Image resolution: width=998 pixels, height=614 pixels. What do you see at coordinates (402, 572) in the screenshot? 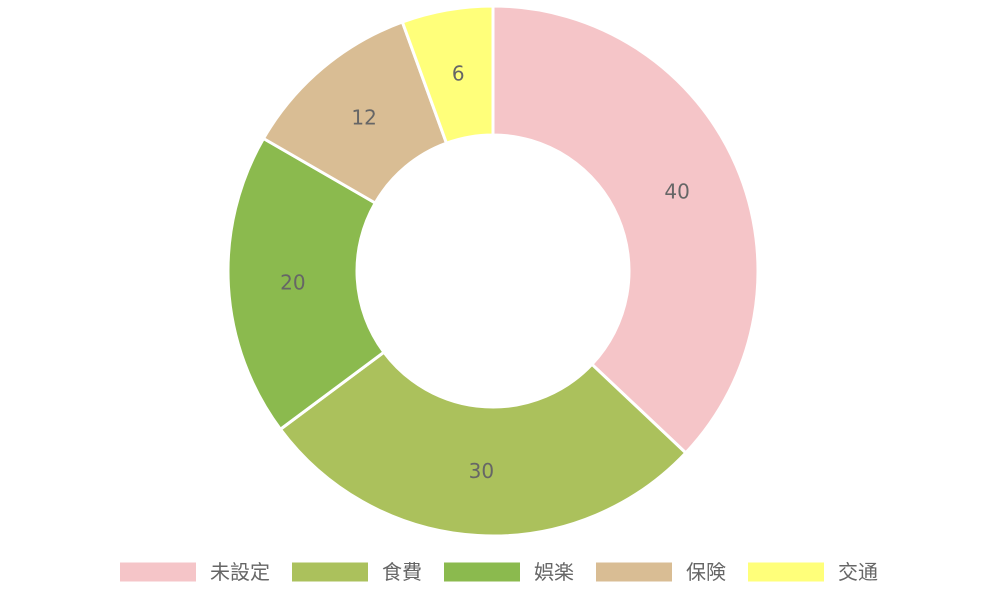
I see `legend-label: 食費` at bounding box center [402, 572].